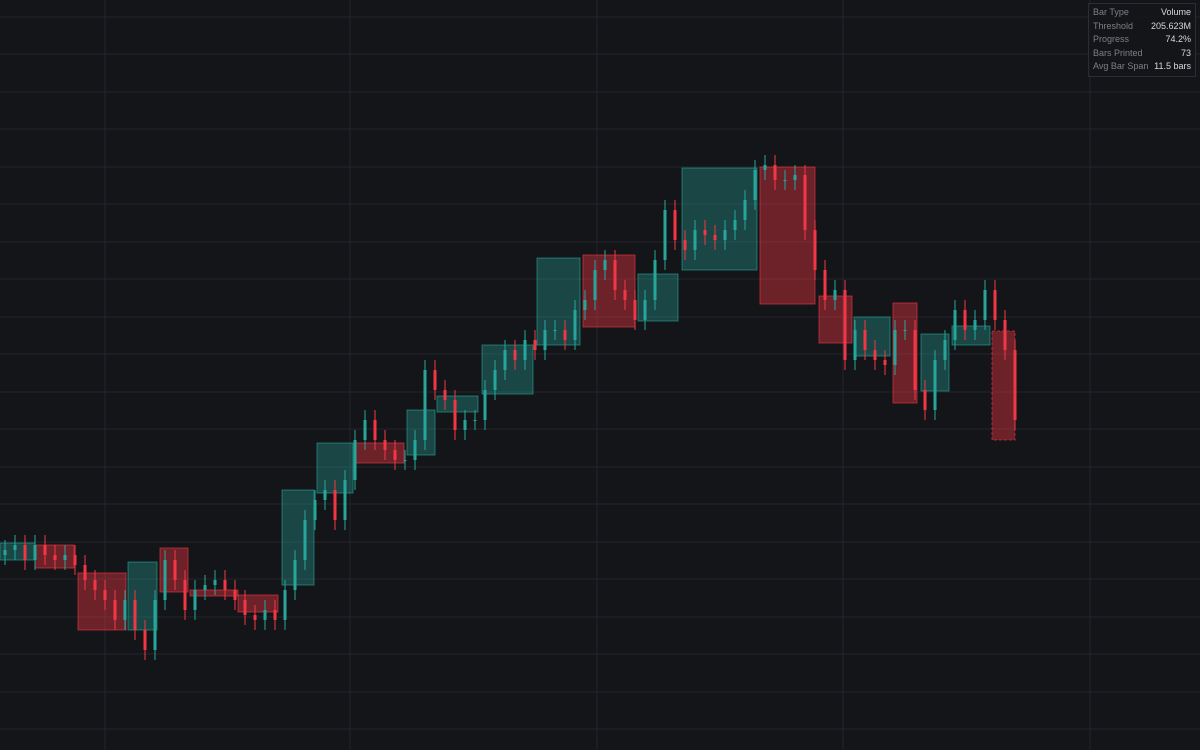 This screenshot has width=1200, height=750. I want to click on info-value: 74.2%, so click(1178, 39).